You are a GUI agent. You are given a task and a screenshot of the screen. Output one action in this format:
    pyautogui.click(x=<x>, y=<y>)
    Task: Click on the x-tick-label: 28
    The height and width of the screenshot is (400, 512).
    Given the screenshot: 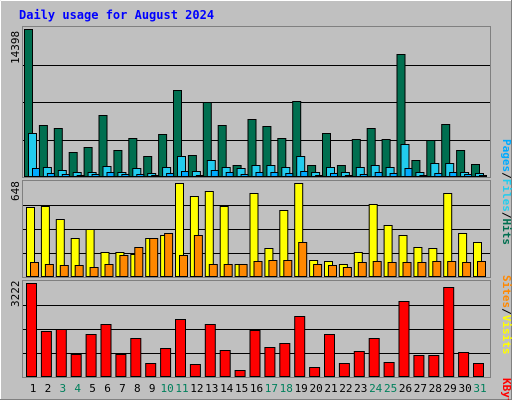 What is the action you would take?
    pyautogui.click(x=435, y=388)
    